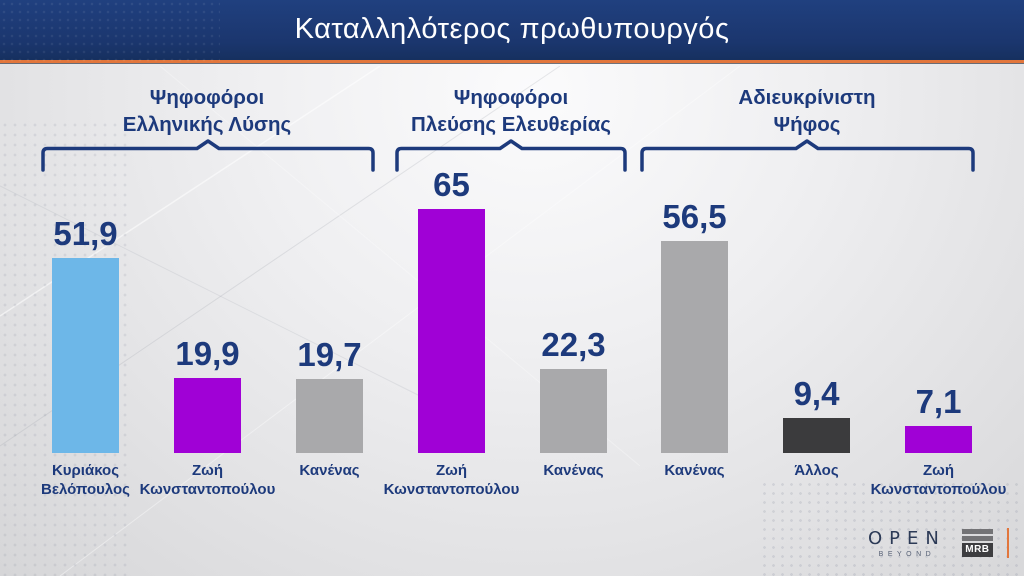  I want to click on mrb-logo: MRB, so click(977, 543).